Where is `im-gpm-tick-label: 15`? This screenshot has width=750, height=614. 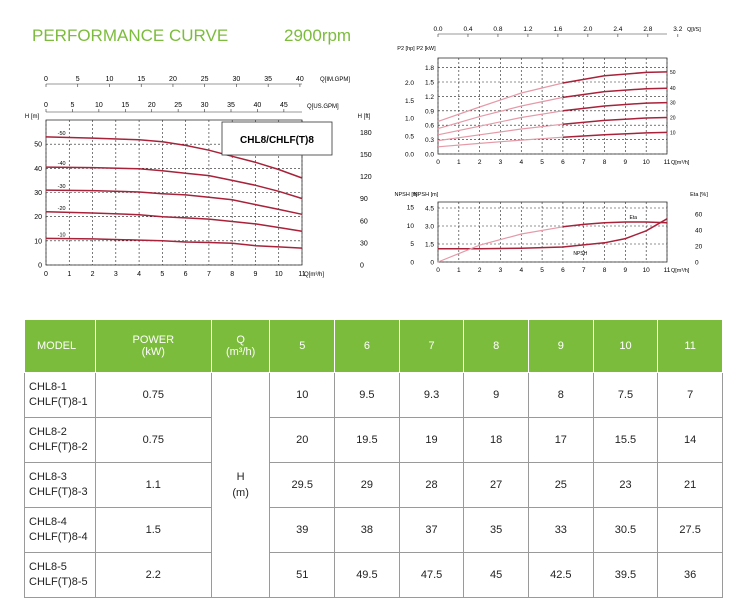 im-gpm-tick-label: 15 is located at coordinates (141, 79).